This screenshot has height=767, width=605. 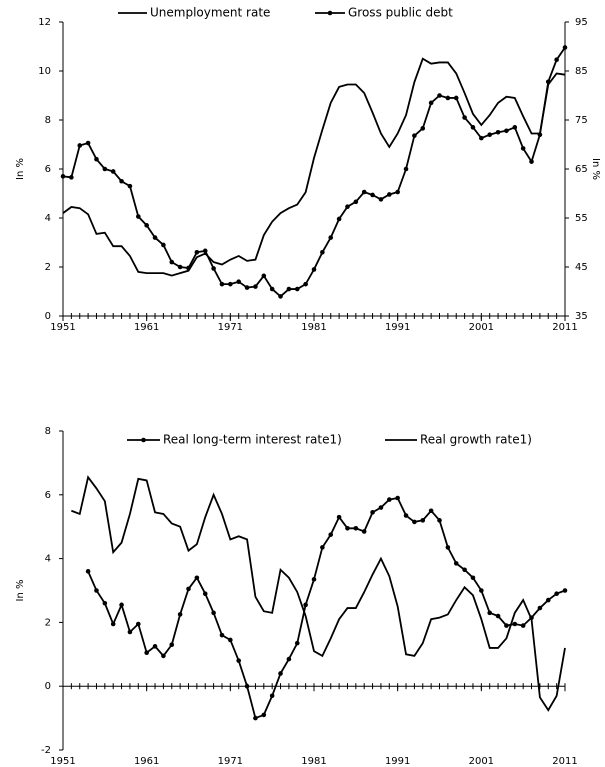 What do you see at coordinates (48, 686) in the screenshot?
I see `y-tick-label: 0` at bounding box center [48, 686].